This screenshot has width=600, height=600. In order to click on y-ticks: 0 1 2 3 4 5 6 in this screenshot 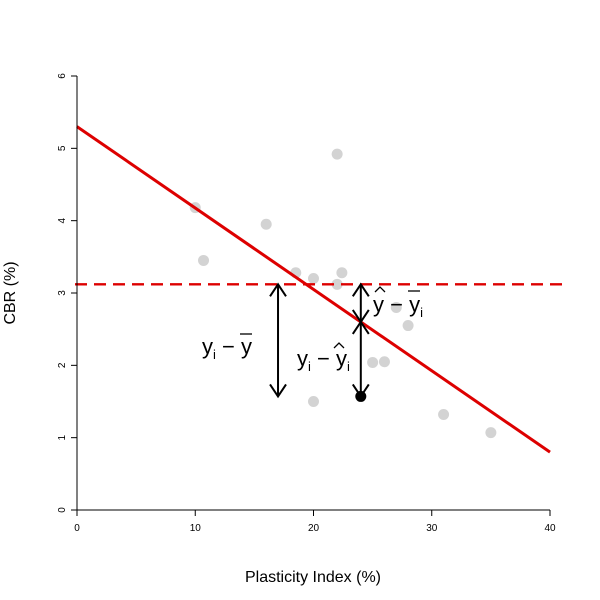, I will do `click(67, 293)`.